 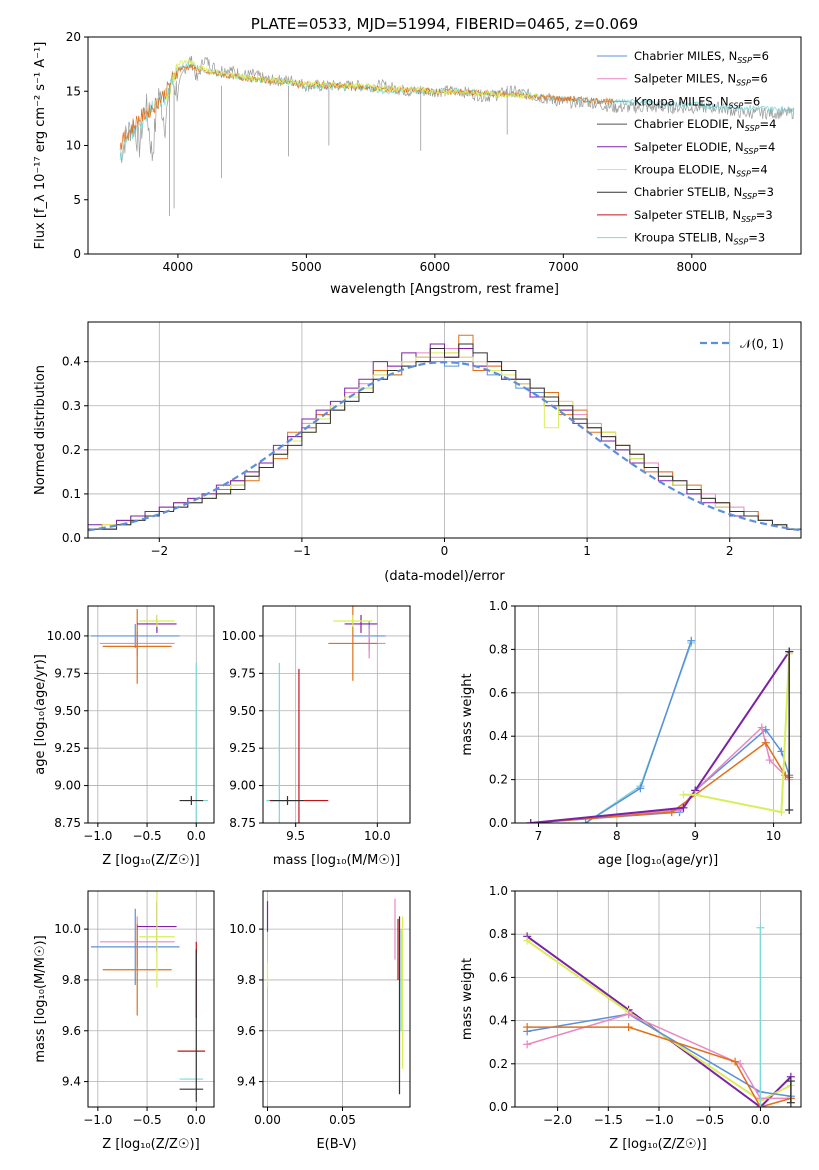 What do you see at coordinates (617, 836) in the screenshot?
I see `x-tick-label: 8` at bounding box center [617, 836].